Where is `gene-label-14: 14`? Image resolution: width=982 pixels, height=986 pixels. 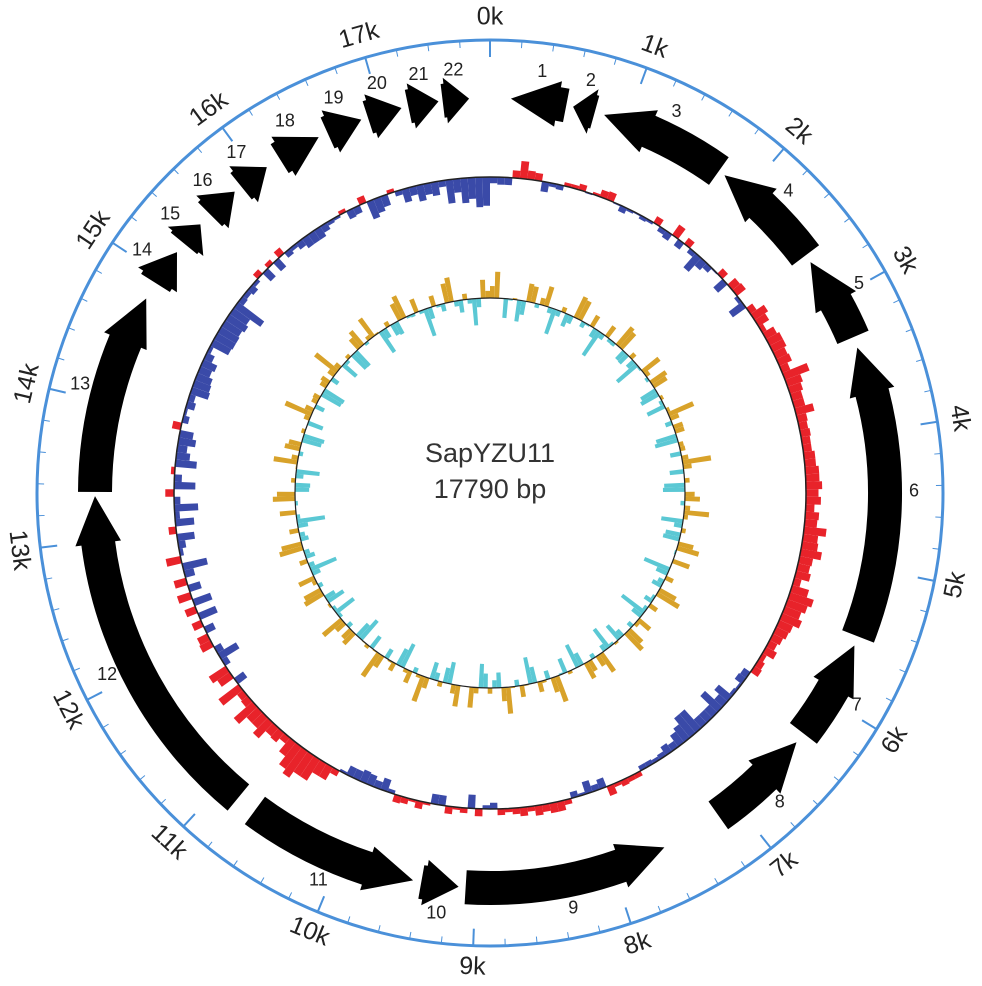
gene-label-14: 14 is located at coordinates (142, 249).